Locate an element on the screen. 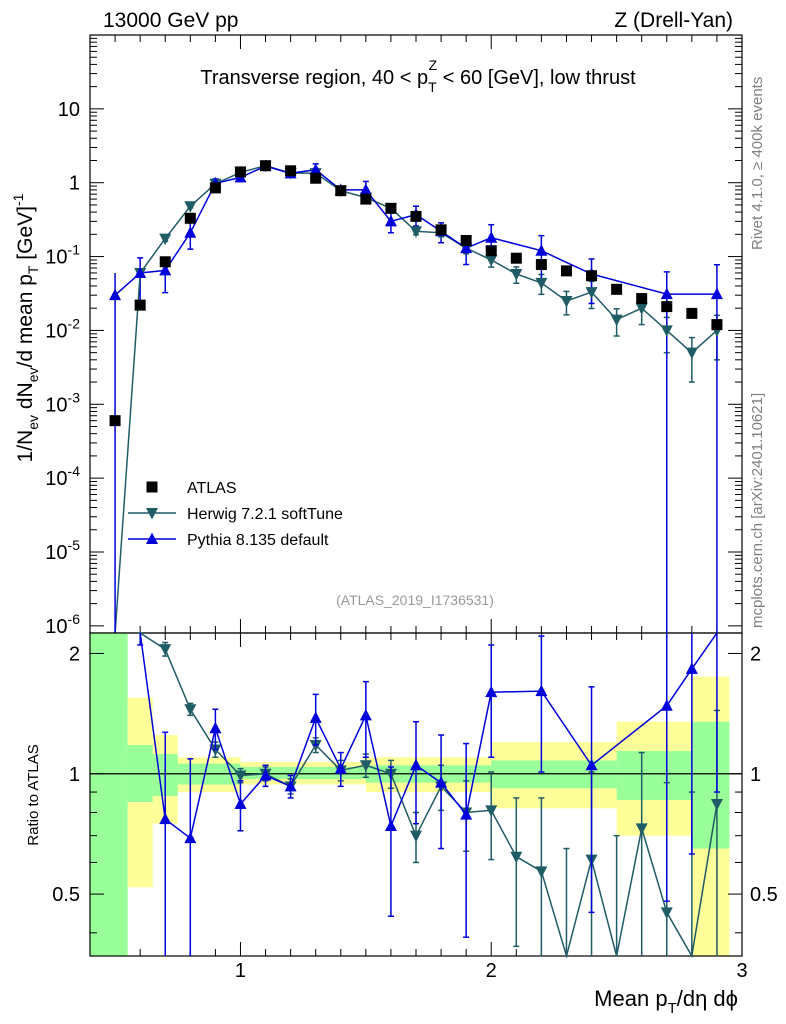 The image size is (786, 1024). legend-label: Pythia 8.135 default is located at coordinates (258, 540).